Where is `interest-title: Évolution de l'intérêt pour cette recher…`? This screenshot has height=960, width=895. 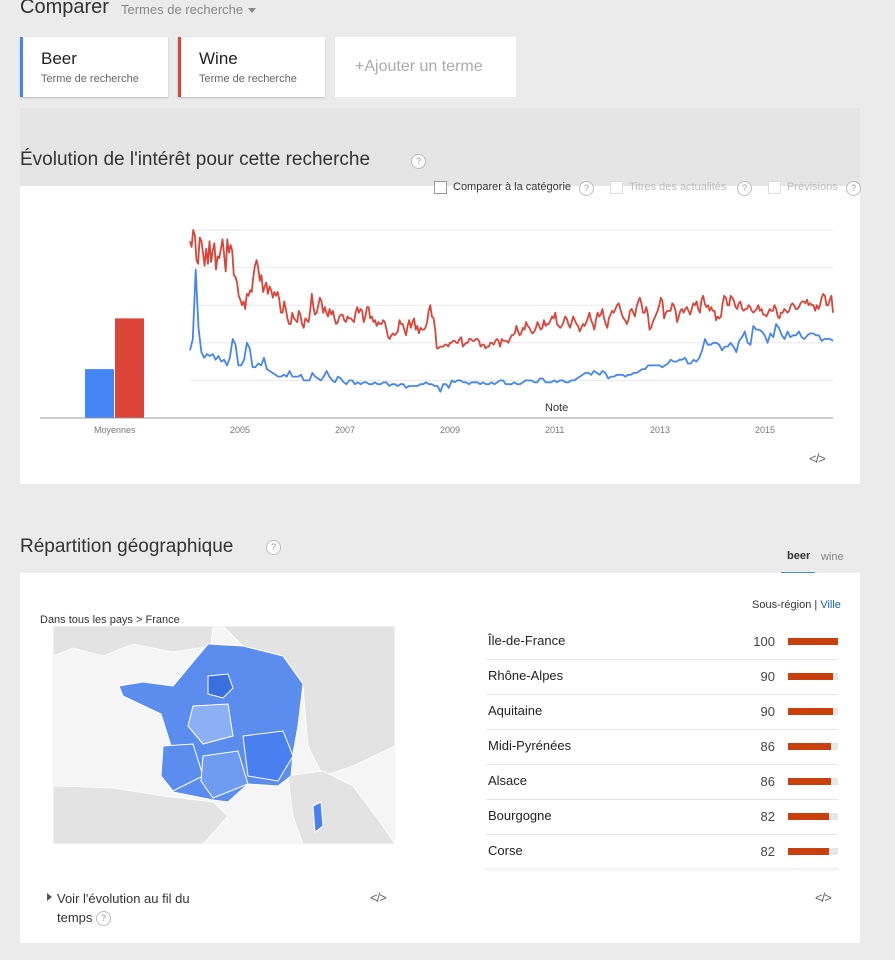 interest-title: Évolution de l'intérêt pour cette recher… is located at coordinates (195, 159).